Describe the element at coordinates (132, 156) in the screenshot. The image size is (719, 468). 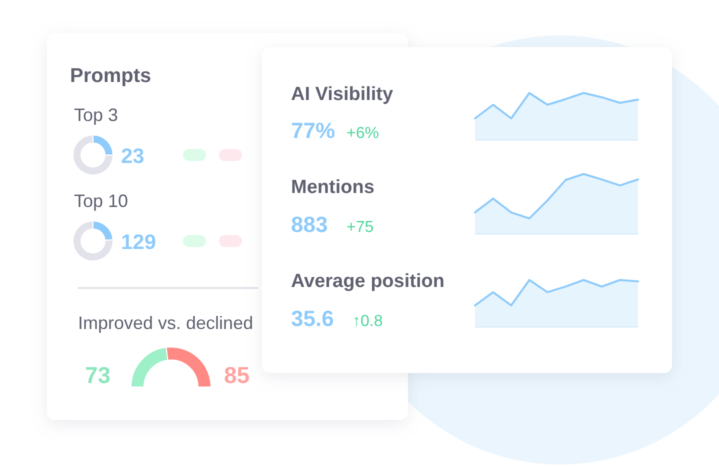
I see `text: 23` at that location.